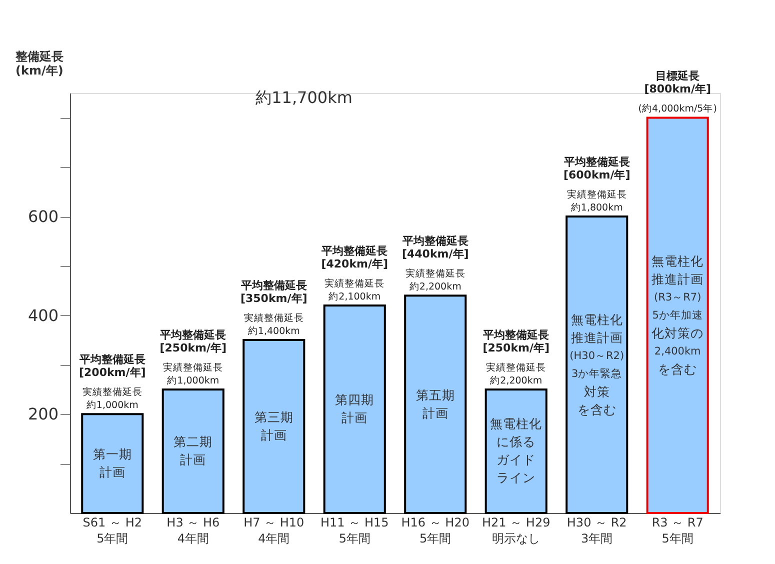  Describe the element at coordinates (274, 299) in the screenshot. I see `annotation: [350km/年]` at that location.